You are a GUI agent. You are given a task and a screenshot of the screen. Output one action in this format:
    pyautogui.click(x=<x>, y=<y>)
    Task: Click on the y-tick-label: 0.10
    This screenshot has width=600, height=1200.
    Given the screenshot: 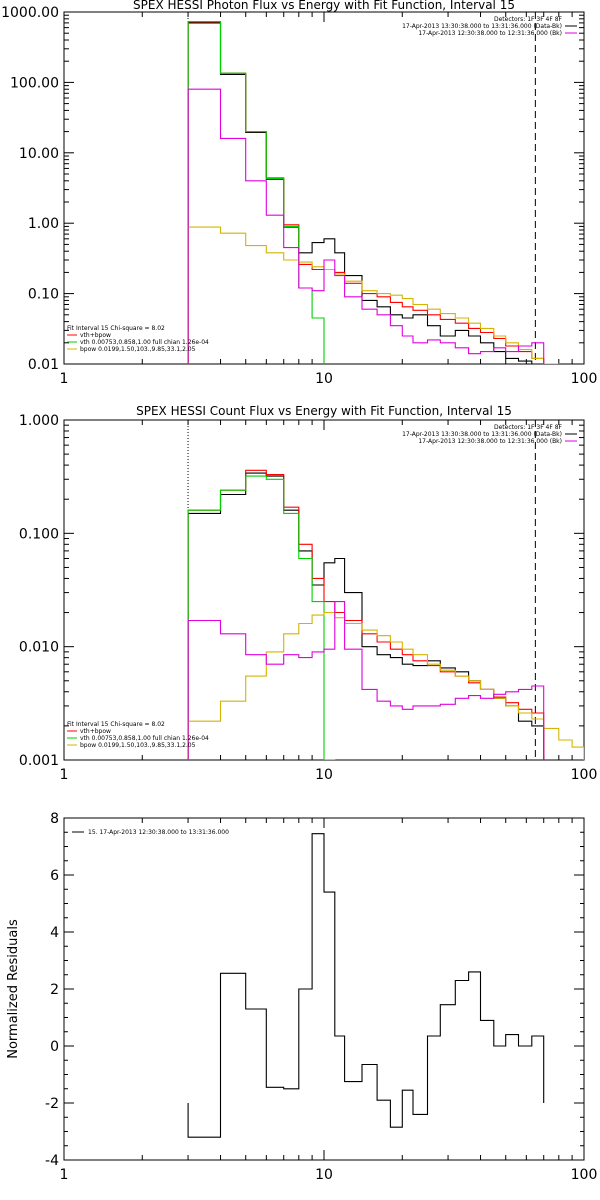 What is the action you would take?
    pyautogui.click(x=43, y=295)
    